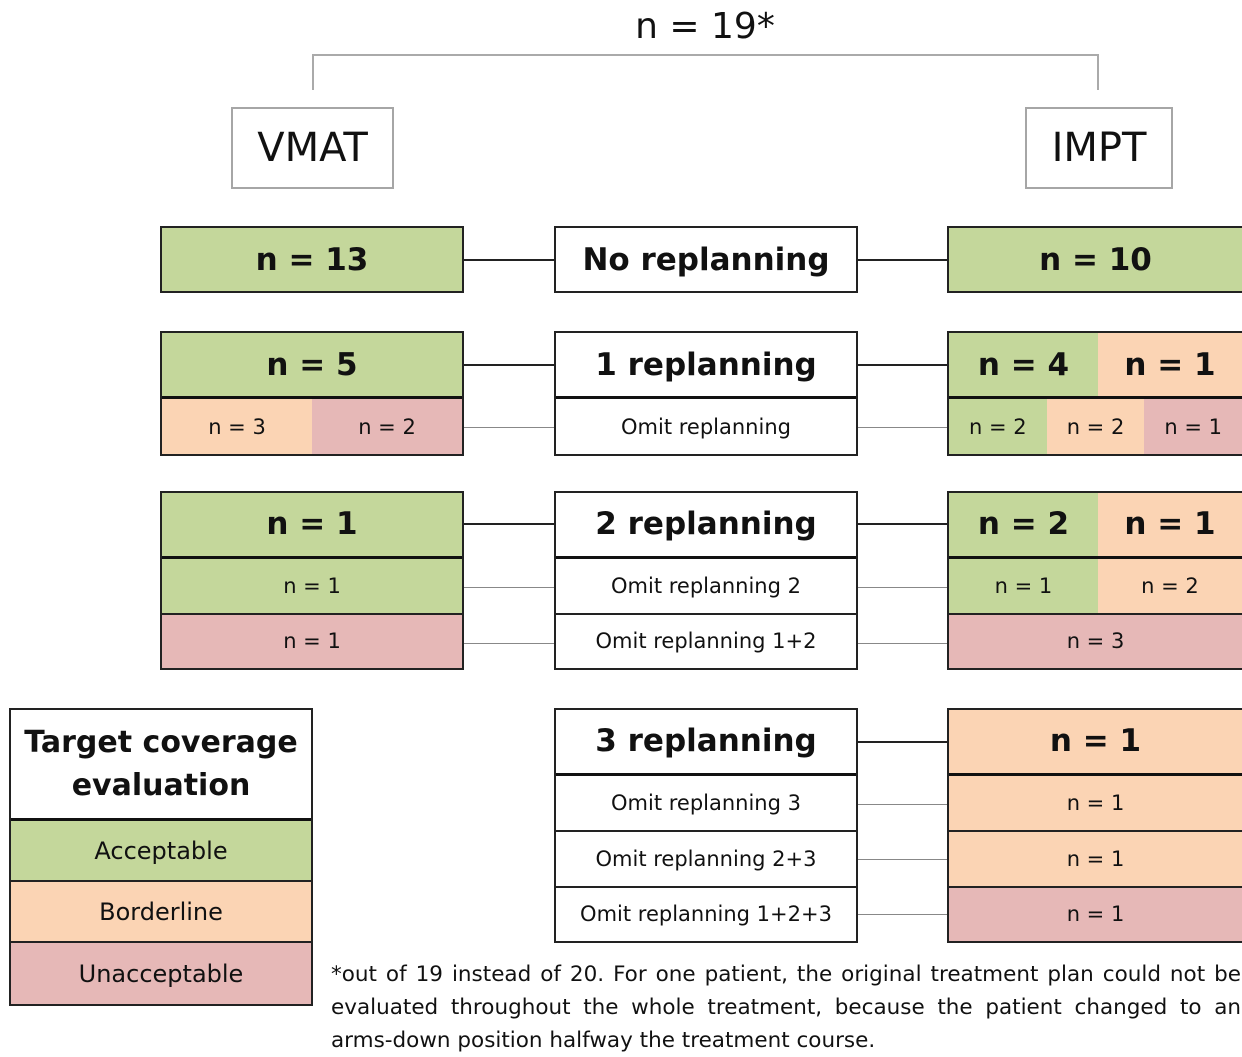 This screenshot has width=1242, height=1057. I want to click on impt-box: n = 1 n = 1 n = 1 n = 1, so click(1094, 825).